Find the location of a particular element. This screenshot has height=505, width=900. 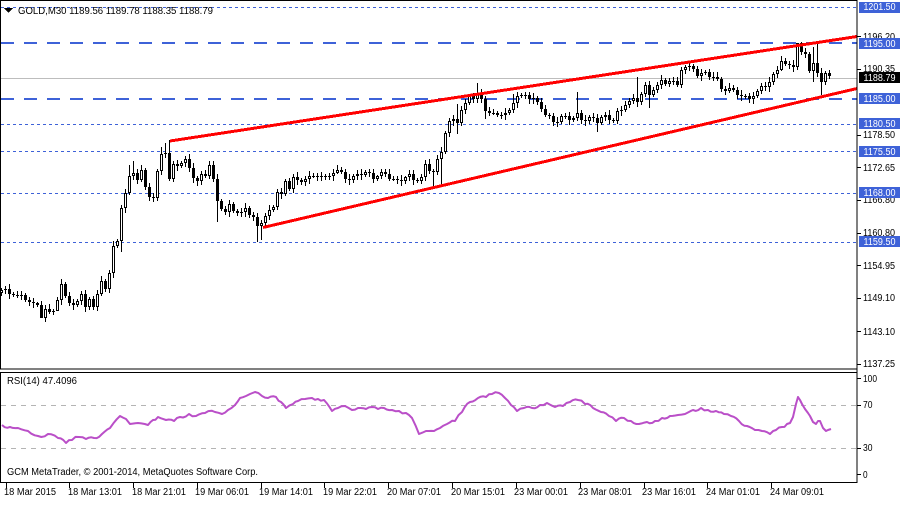

svg-text: 1175.50 is located at coordinates (880, 152).